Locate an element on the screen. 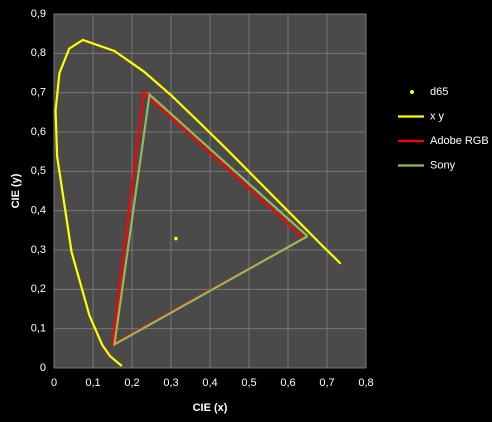 The height and width of the screenshot is (422, 492). x-tick-label: 0,5 is located at coordinates (248, 383).